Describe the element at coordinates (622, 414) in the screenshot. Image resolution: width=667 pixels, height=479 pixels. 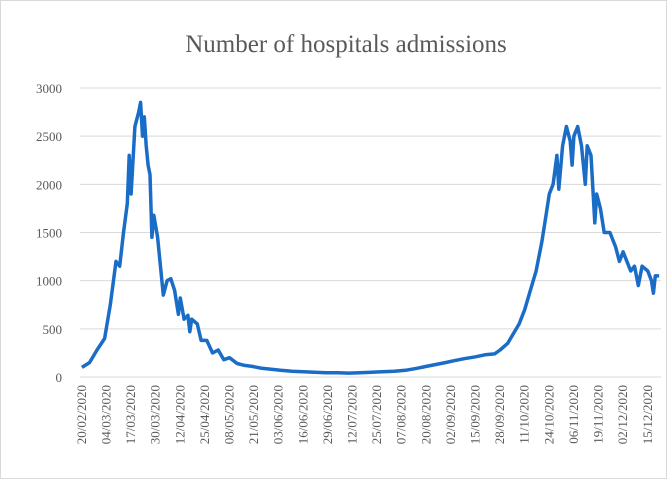
I see `x-tick-label: 02/12/2020` at that location.